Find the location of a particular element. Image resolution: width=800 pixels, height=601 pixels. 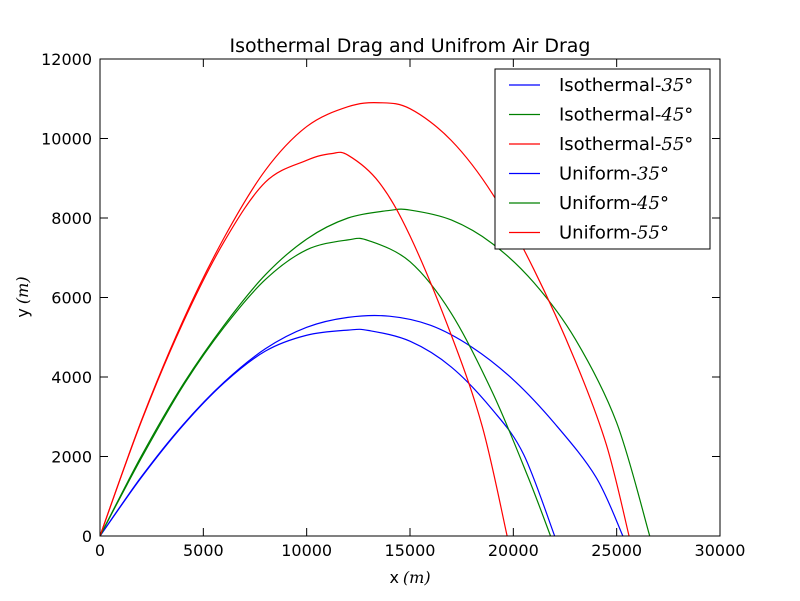

y-tick-label: 4000 is located at coordinates (71, 377).